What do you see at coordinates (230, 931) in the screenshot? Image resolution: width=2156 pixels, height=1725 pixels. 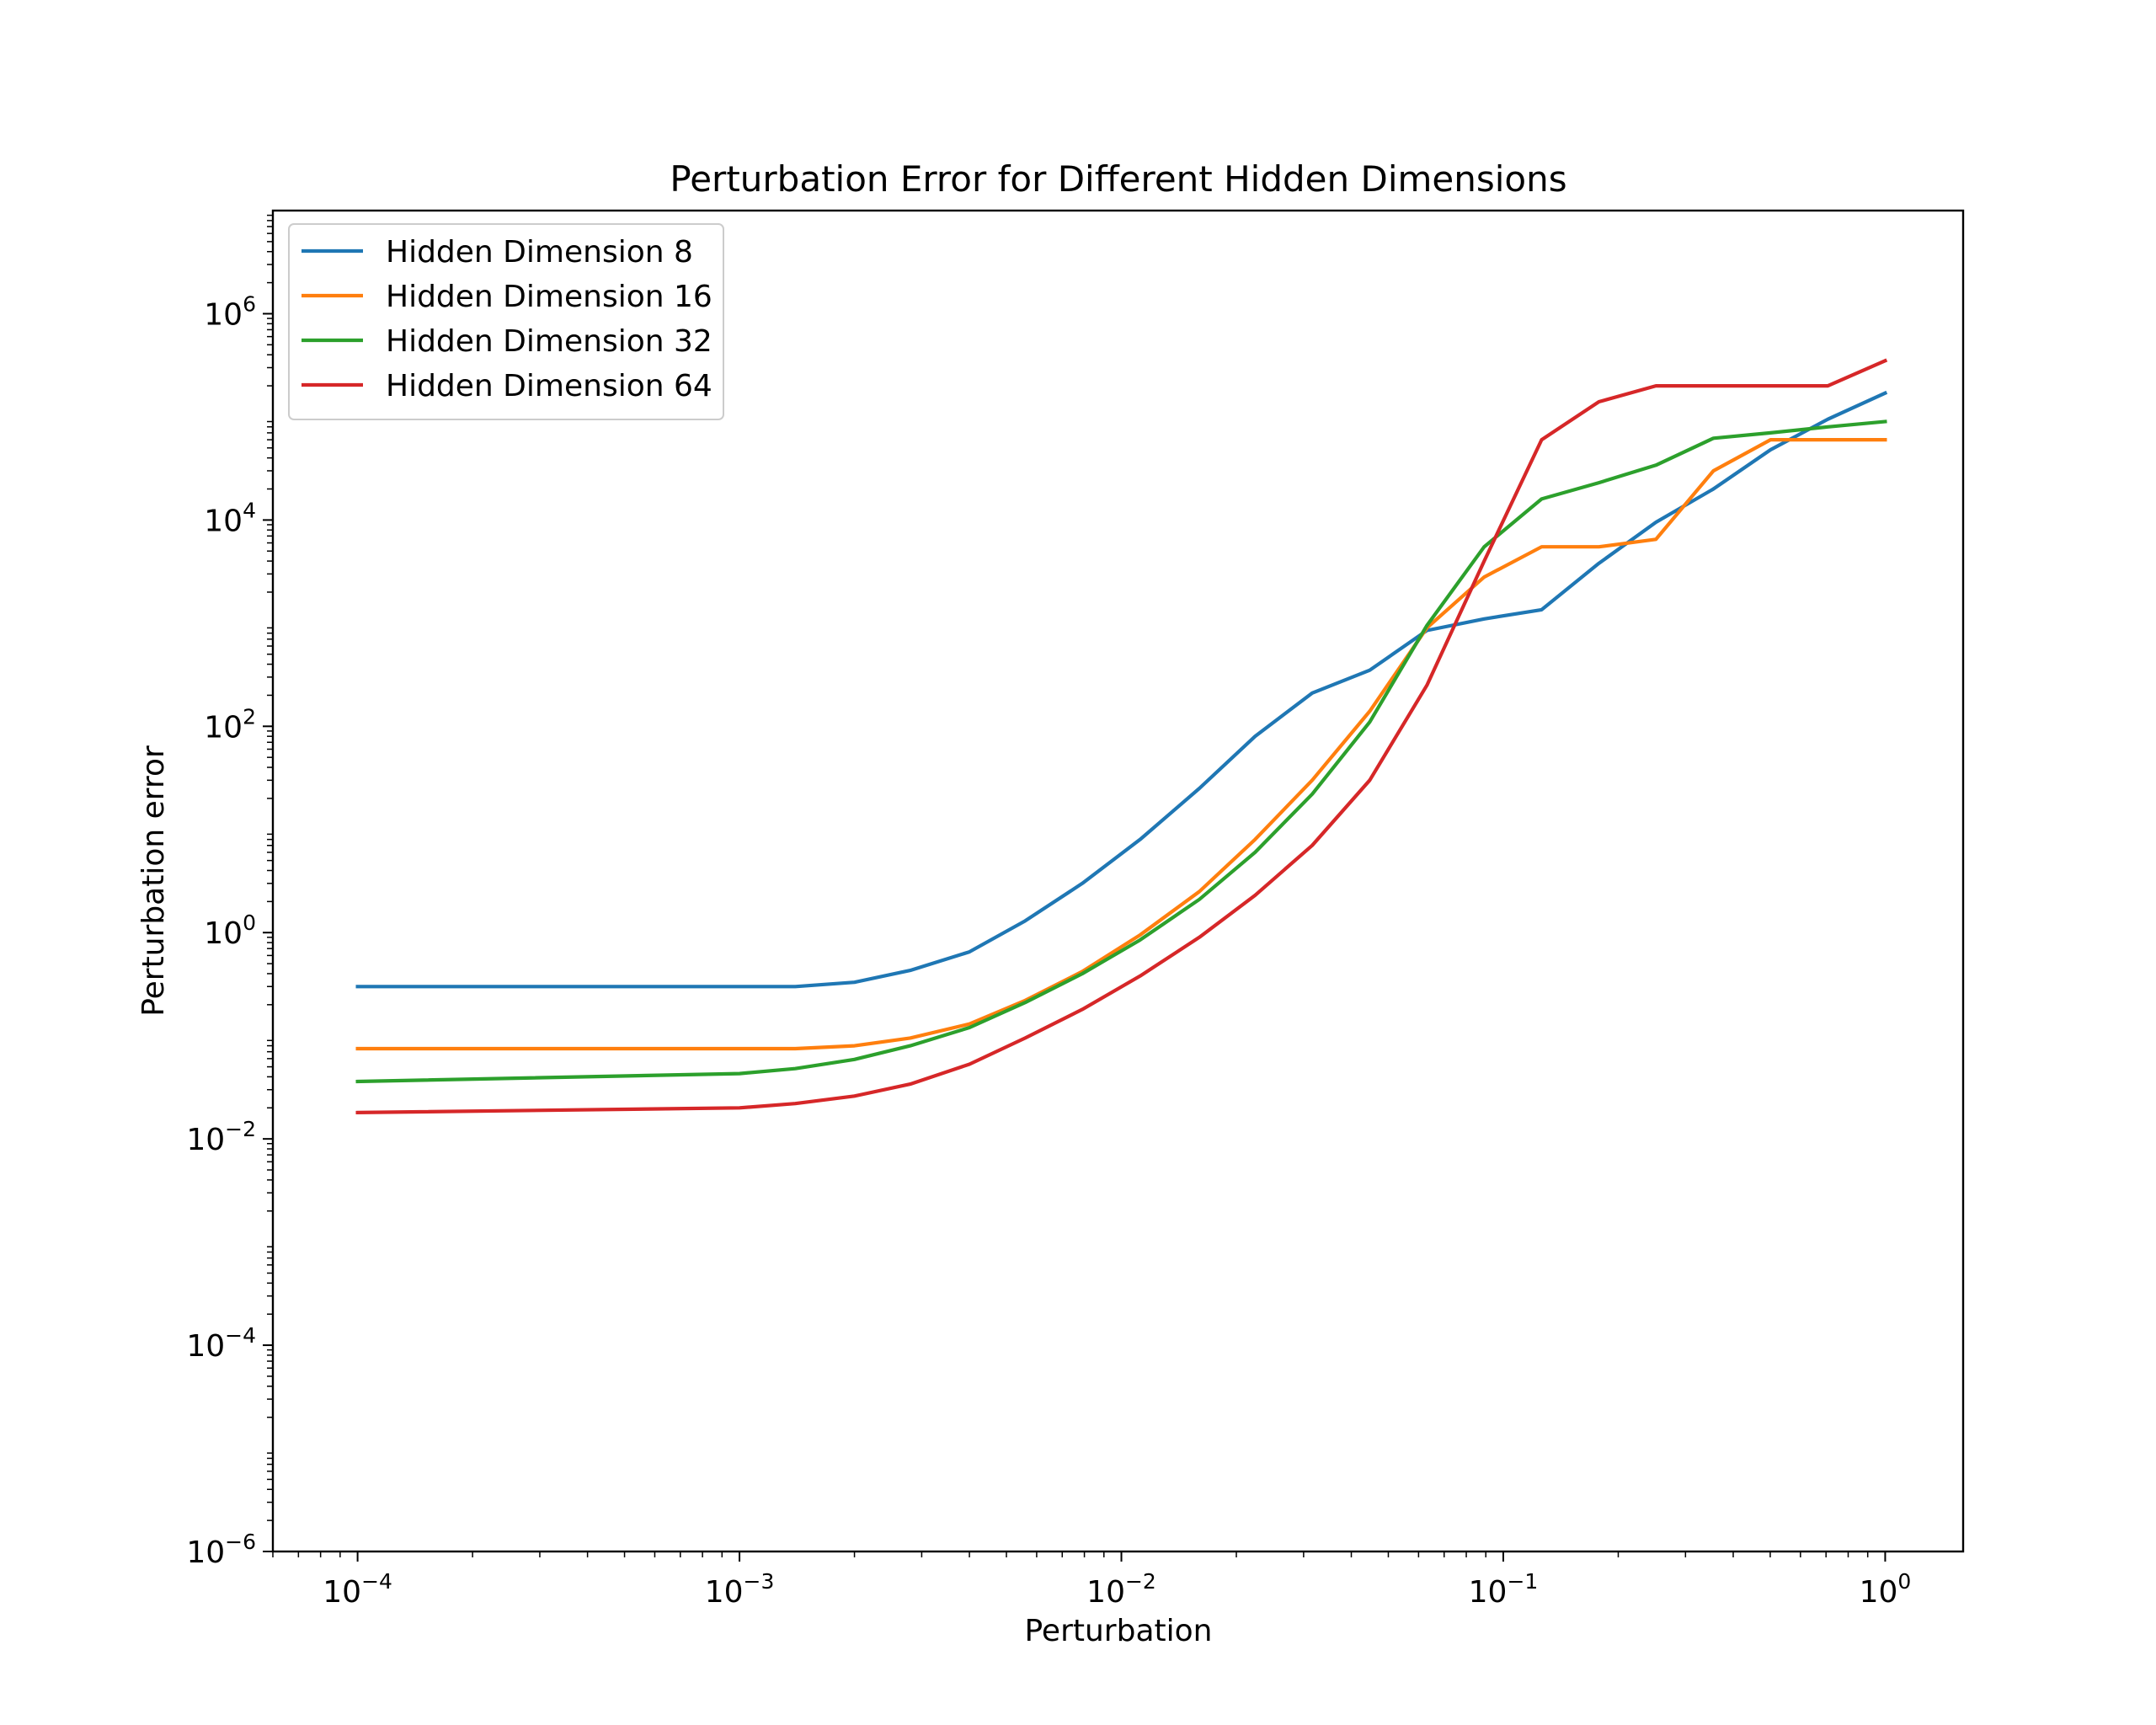 I see `y-tick-label: 10⁰` at bounding box center [230, 931].